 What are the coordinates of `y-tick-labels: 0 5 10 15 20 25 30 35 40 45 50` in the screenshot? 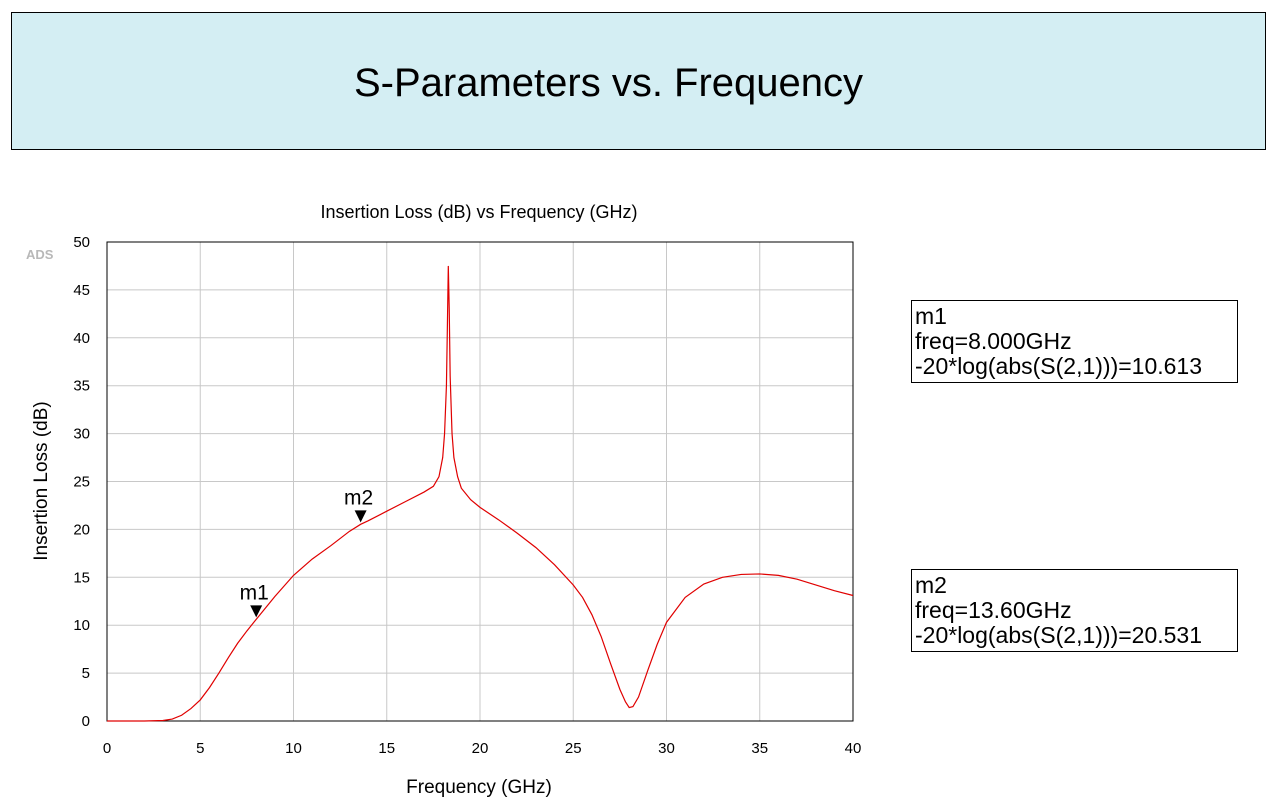 It's located at (81, 482).